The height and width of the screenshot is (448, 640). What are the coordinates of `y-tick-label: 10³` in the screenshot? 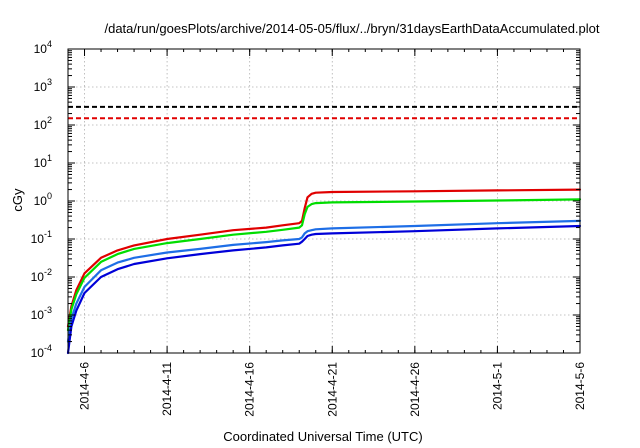 It's located at (43, 85).